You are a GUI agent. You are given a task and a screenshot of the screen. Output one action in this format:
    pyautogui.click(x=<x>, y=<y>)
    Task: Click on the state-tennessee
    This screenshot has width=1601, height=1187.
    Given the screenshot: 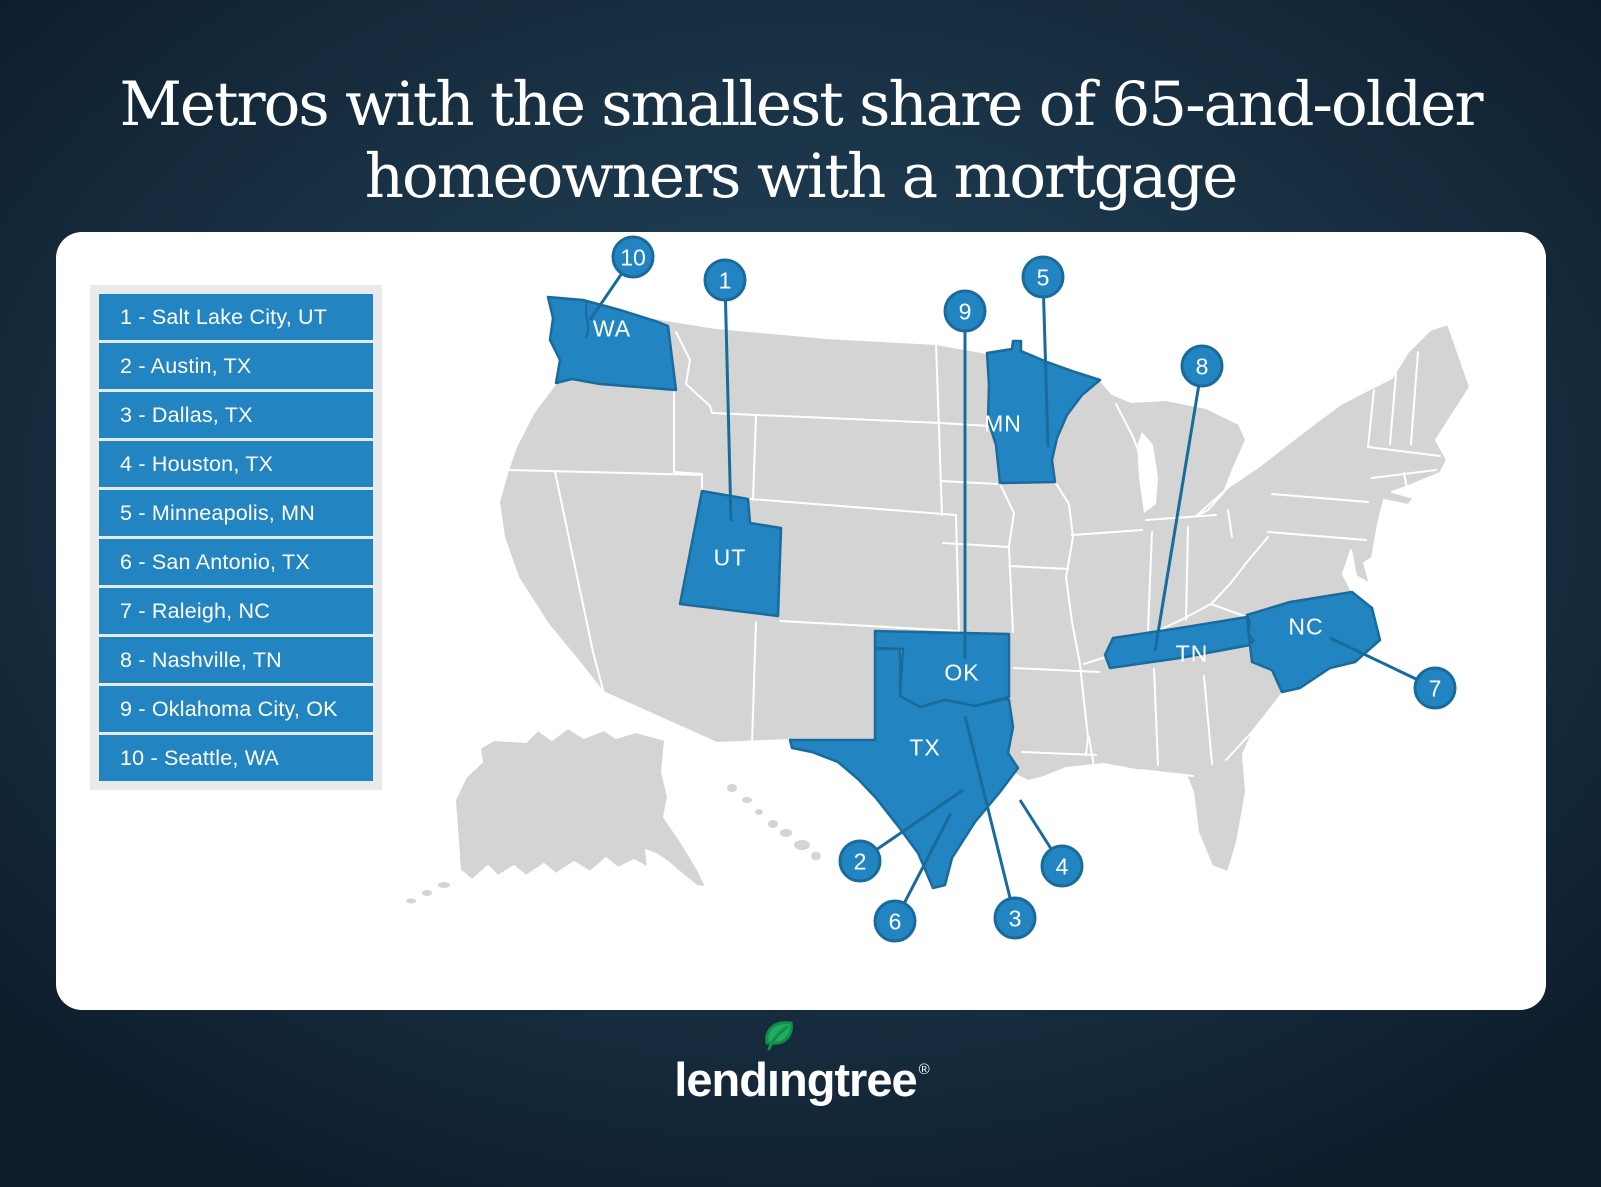 What is the action you would take?
    pyautogui.click(x=1177, y=642)
    